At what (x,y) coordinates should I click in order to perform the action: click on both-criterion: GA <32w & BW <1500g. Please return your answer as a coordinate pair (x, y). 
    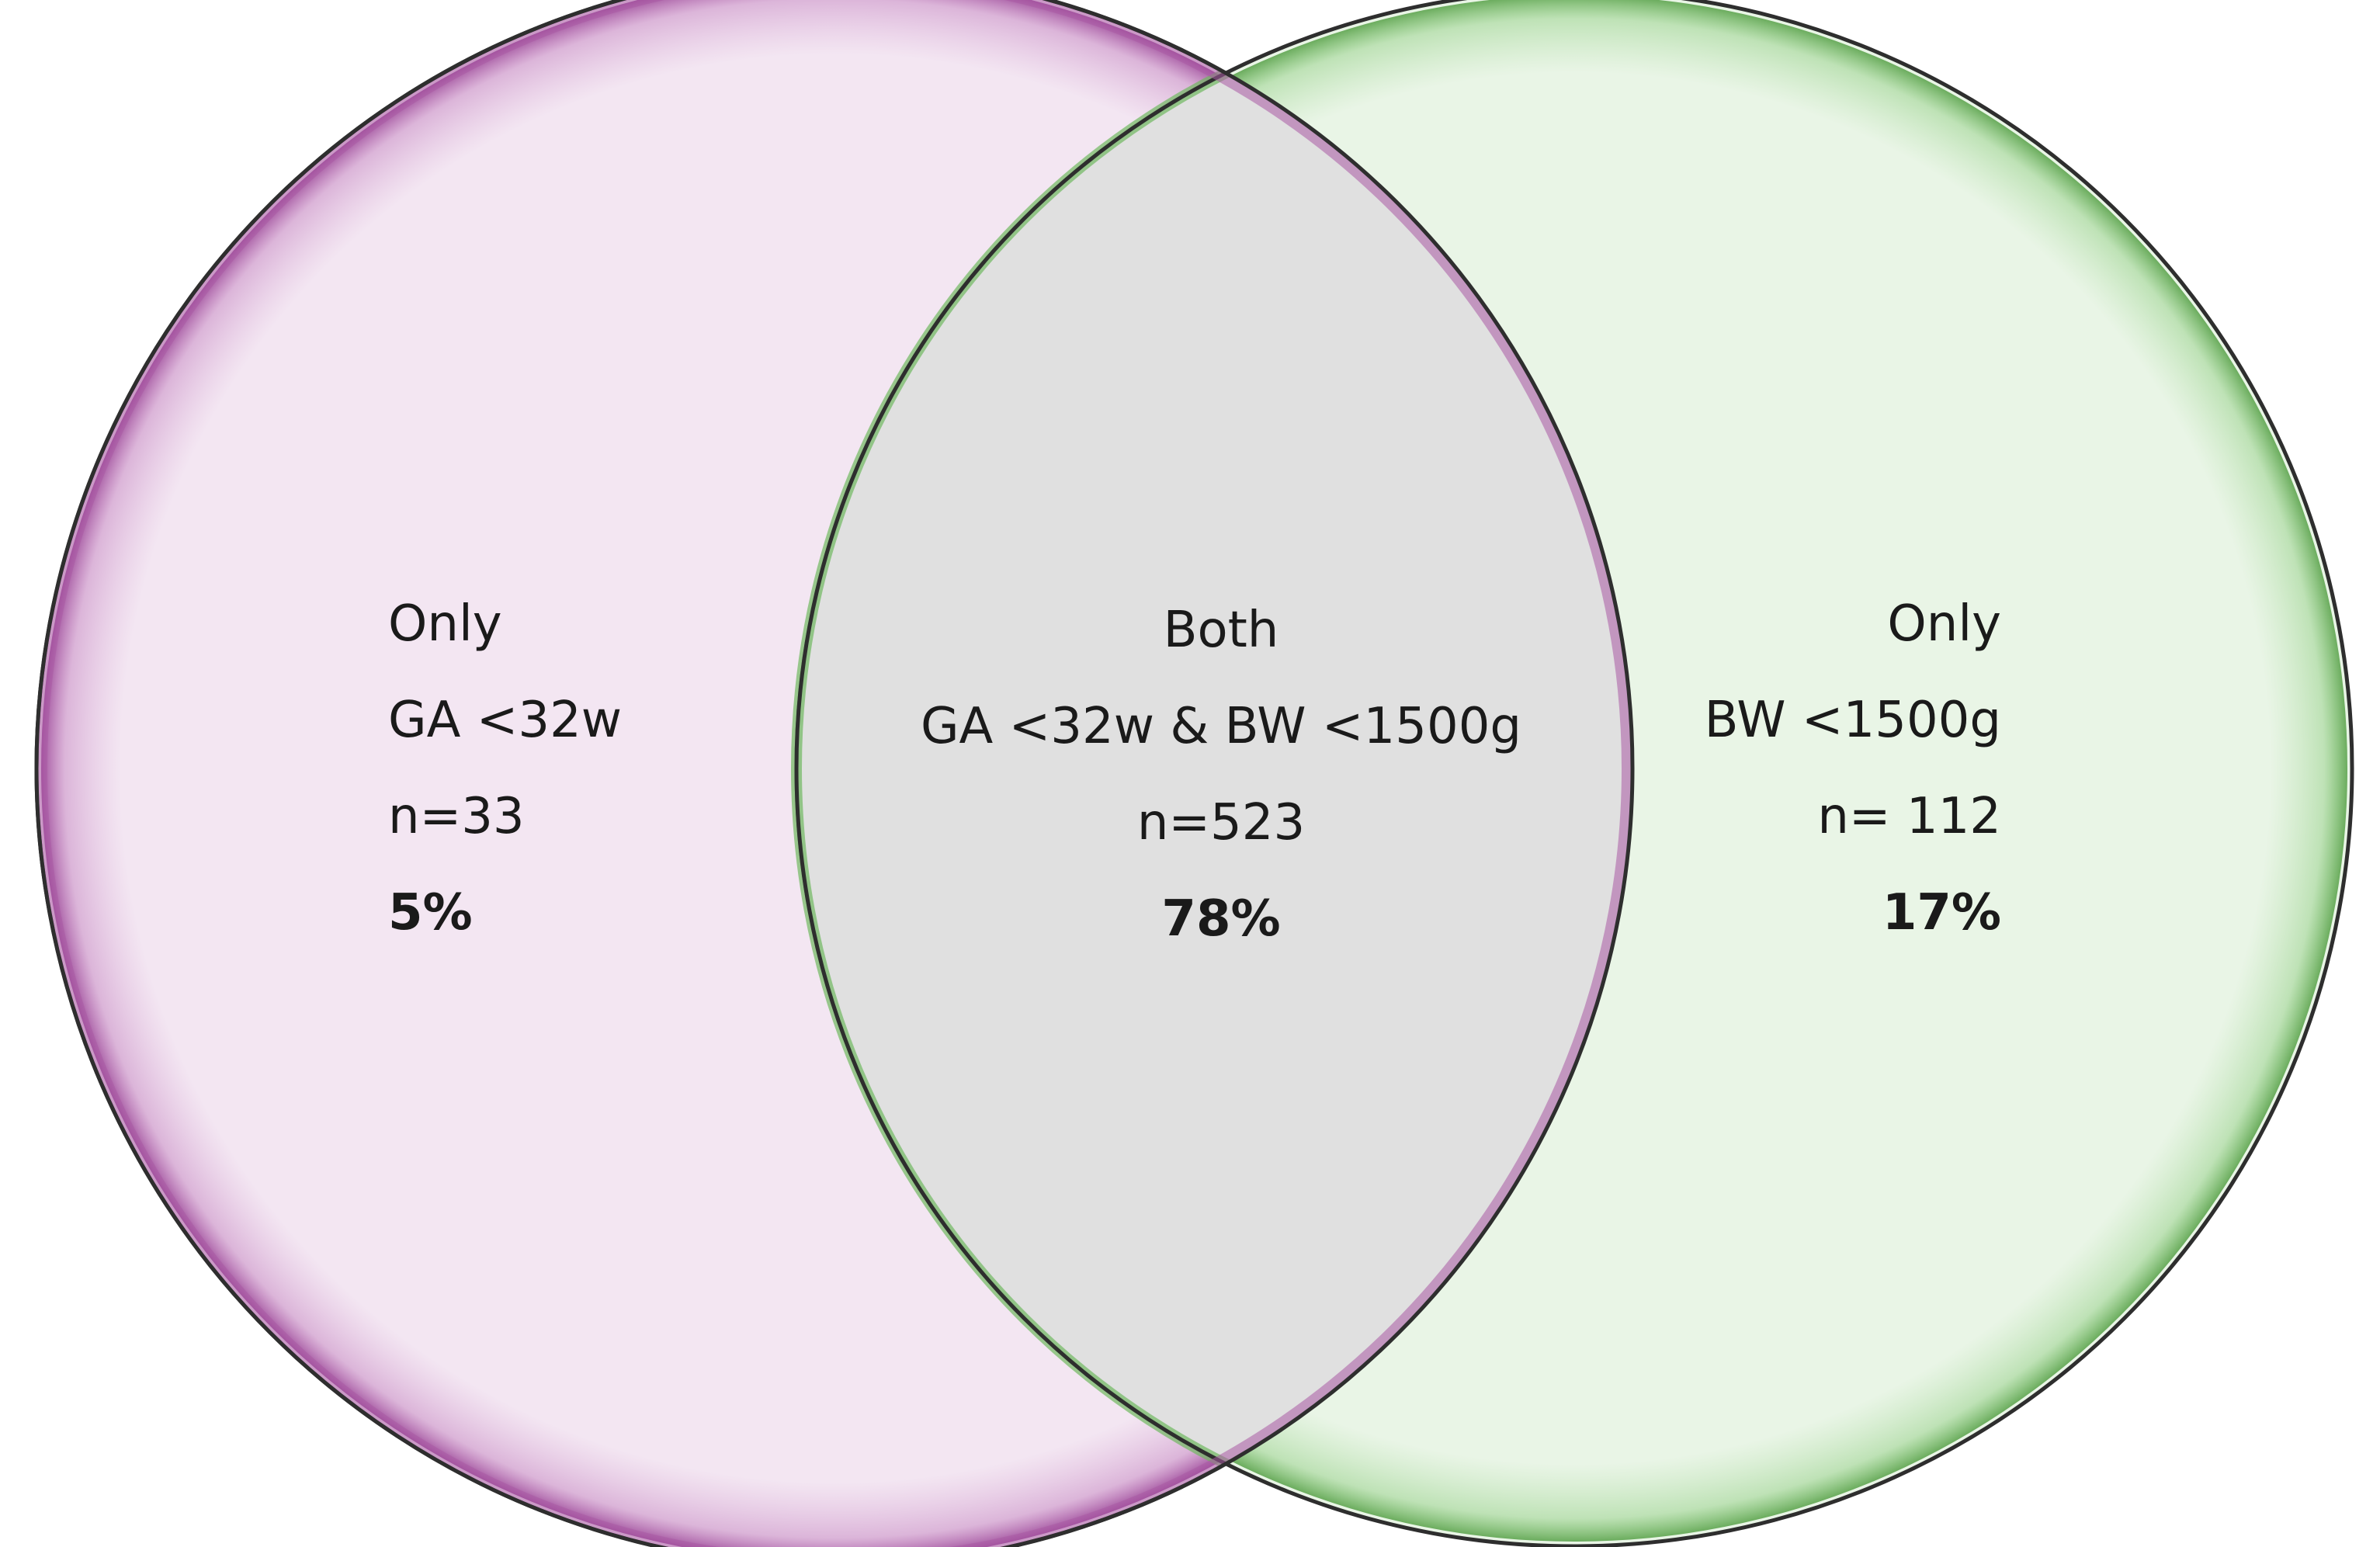
    Looking at the image, I should click on (1221, 726).